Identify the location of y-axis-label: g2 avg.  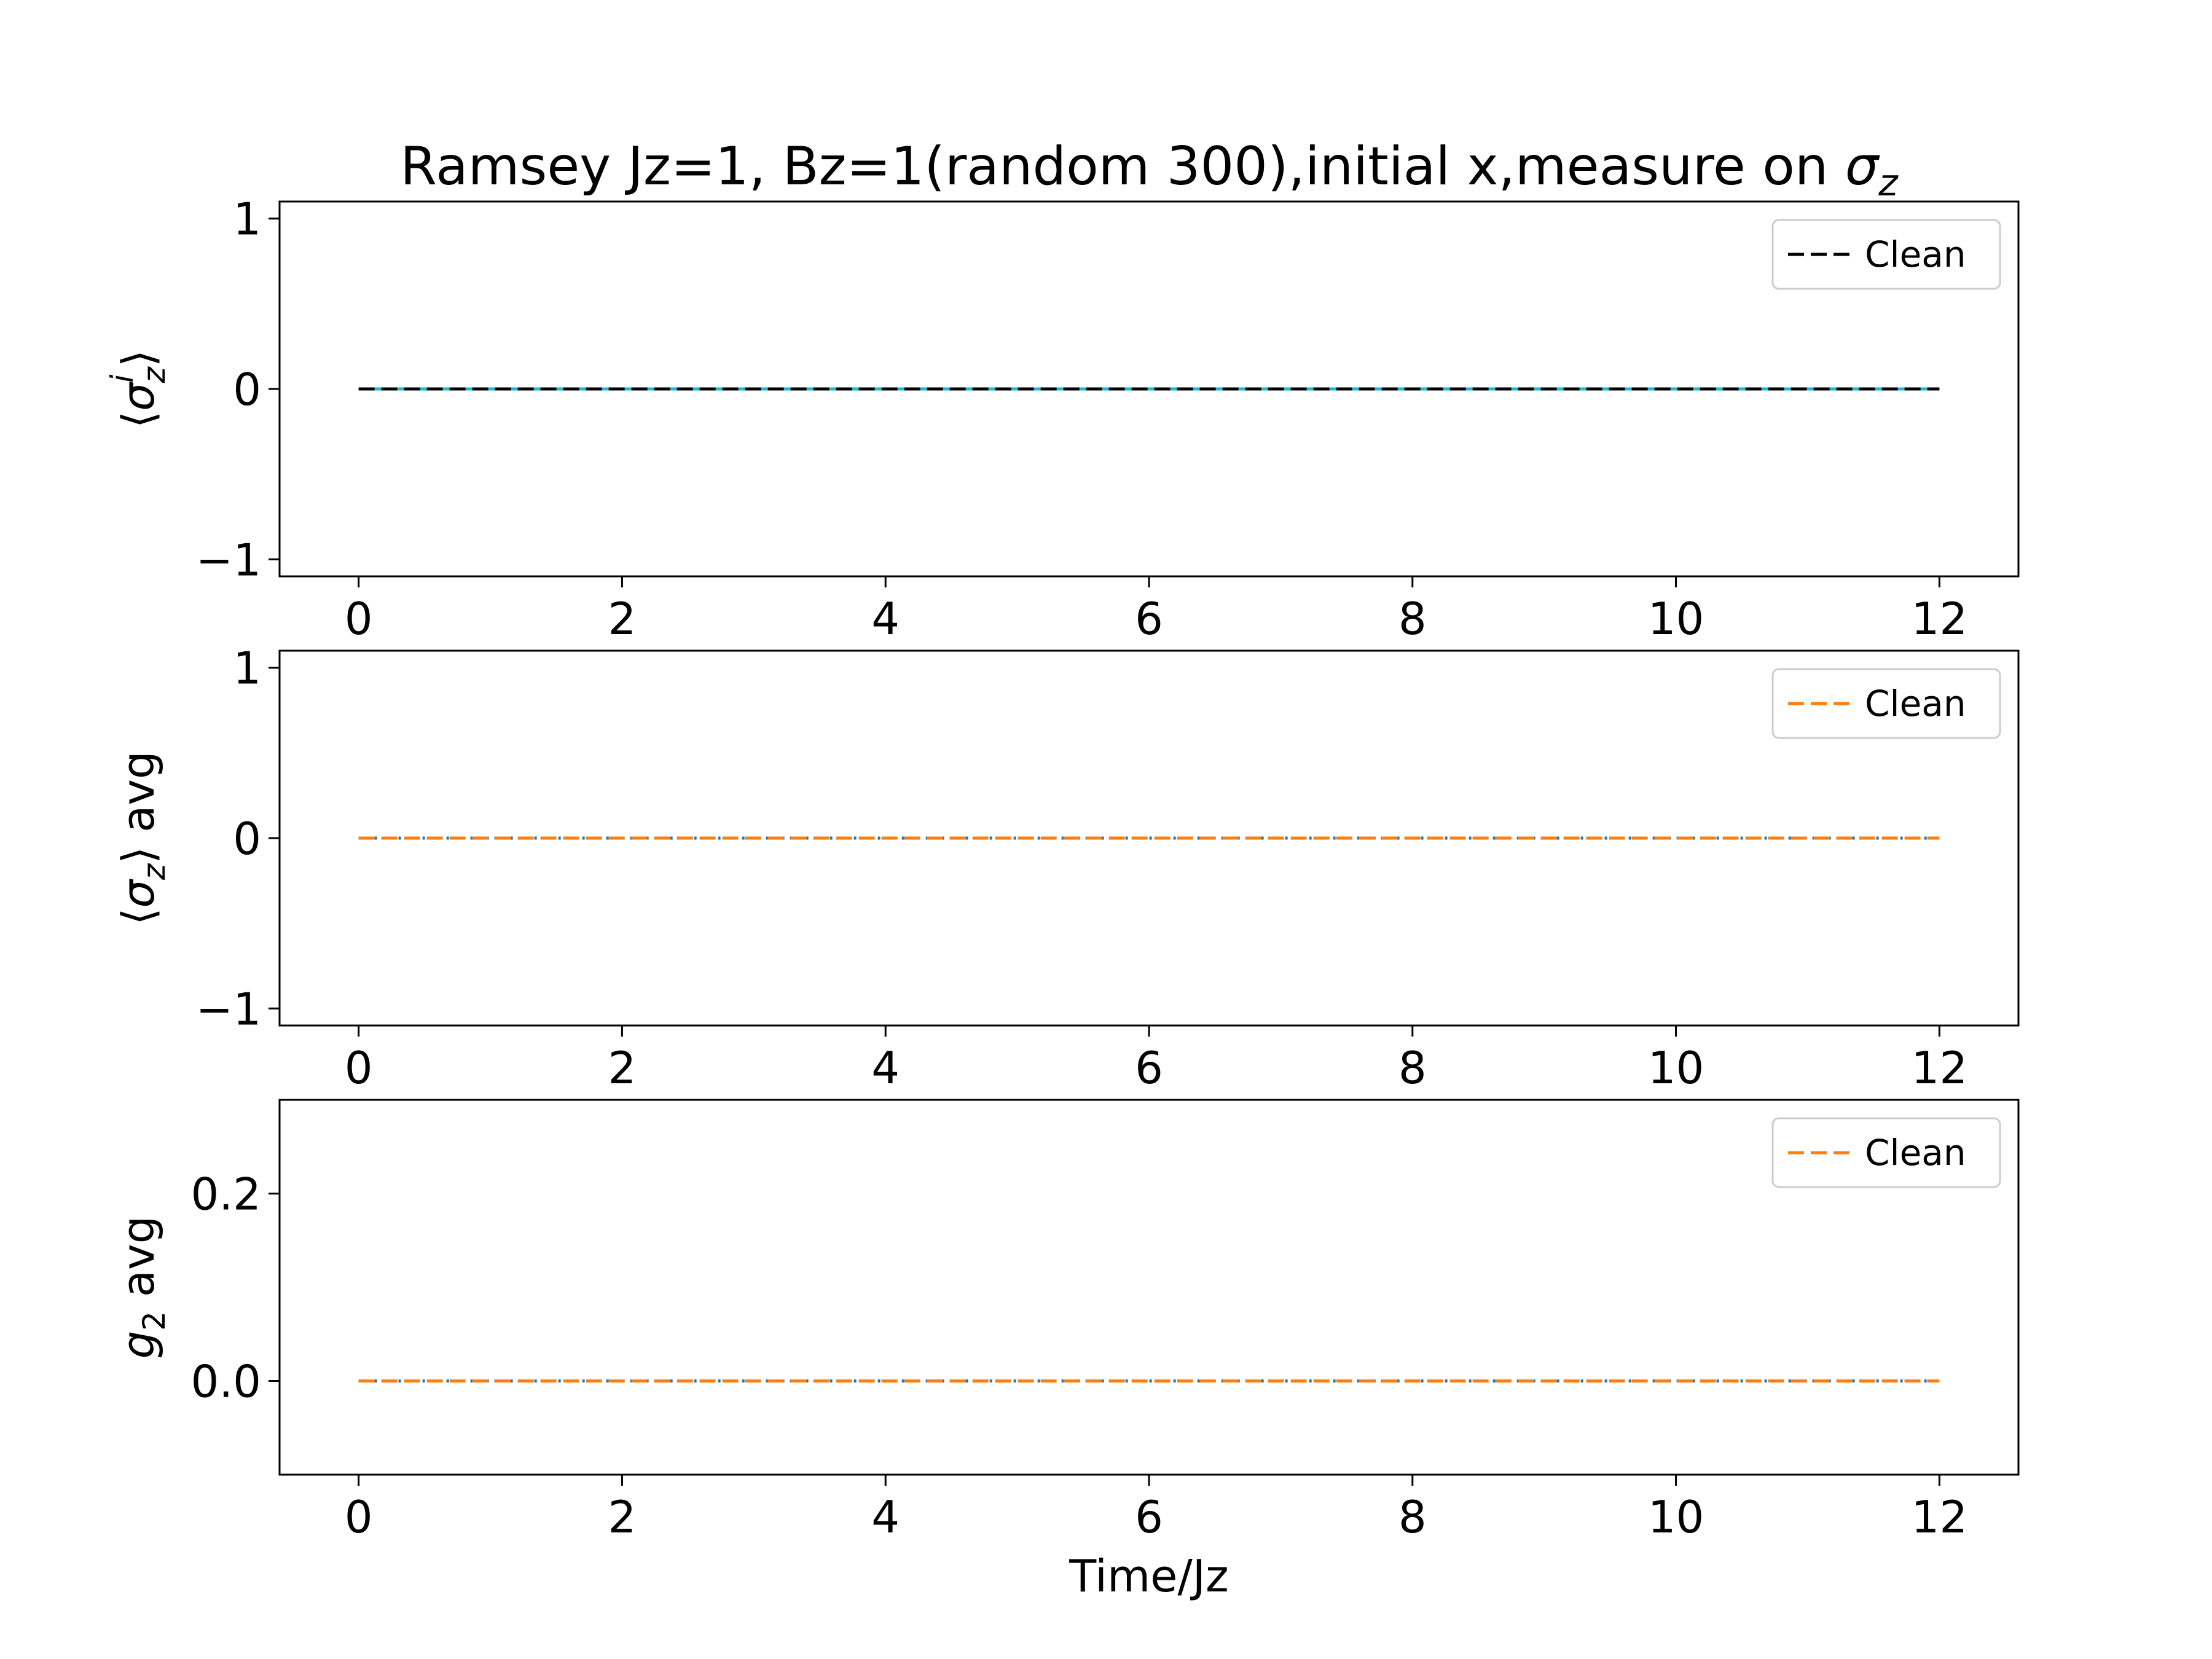
(142, 1287).